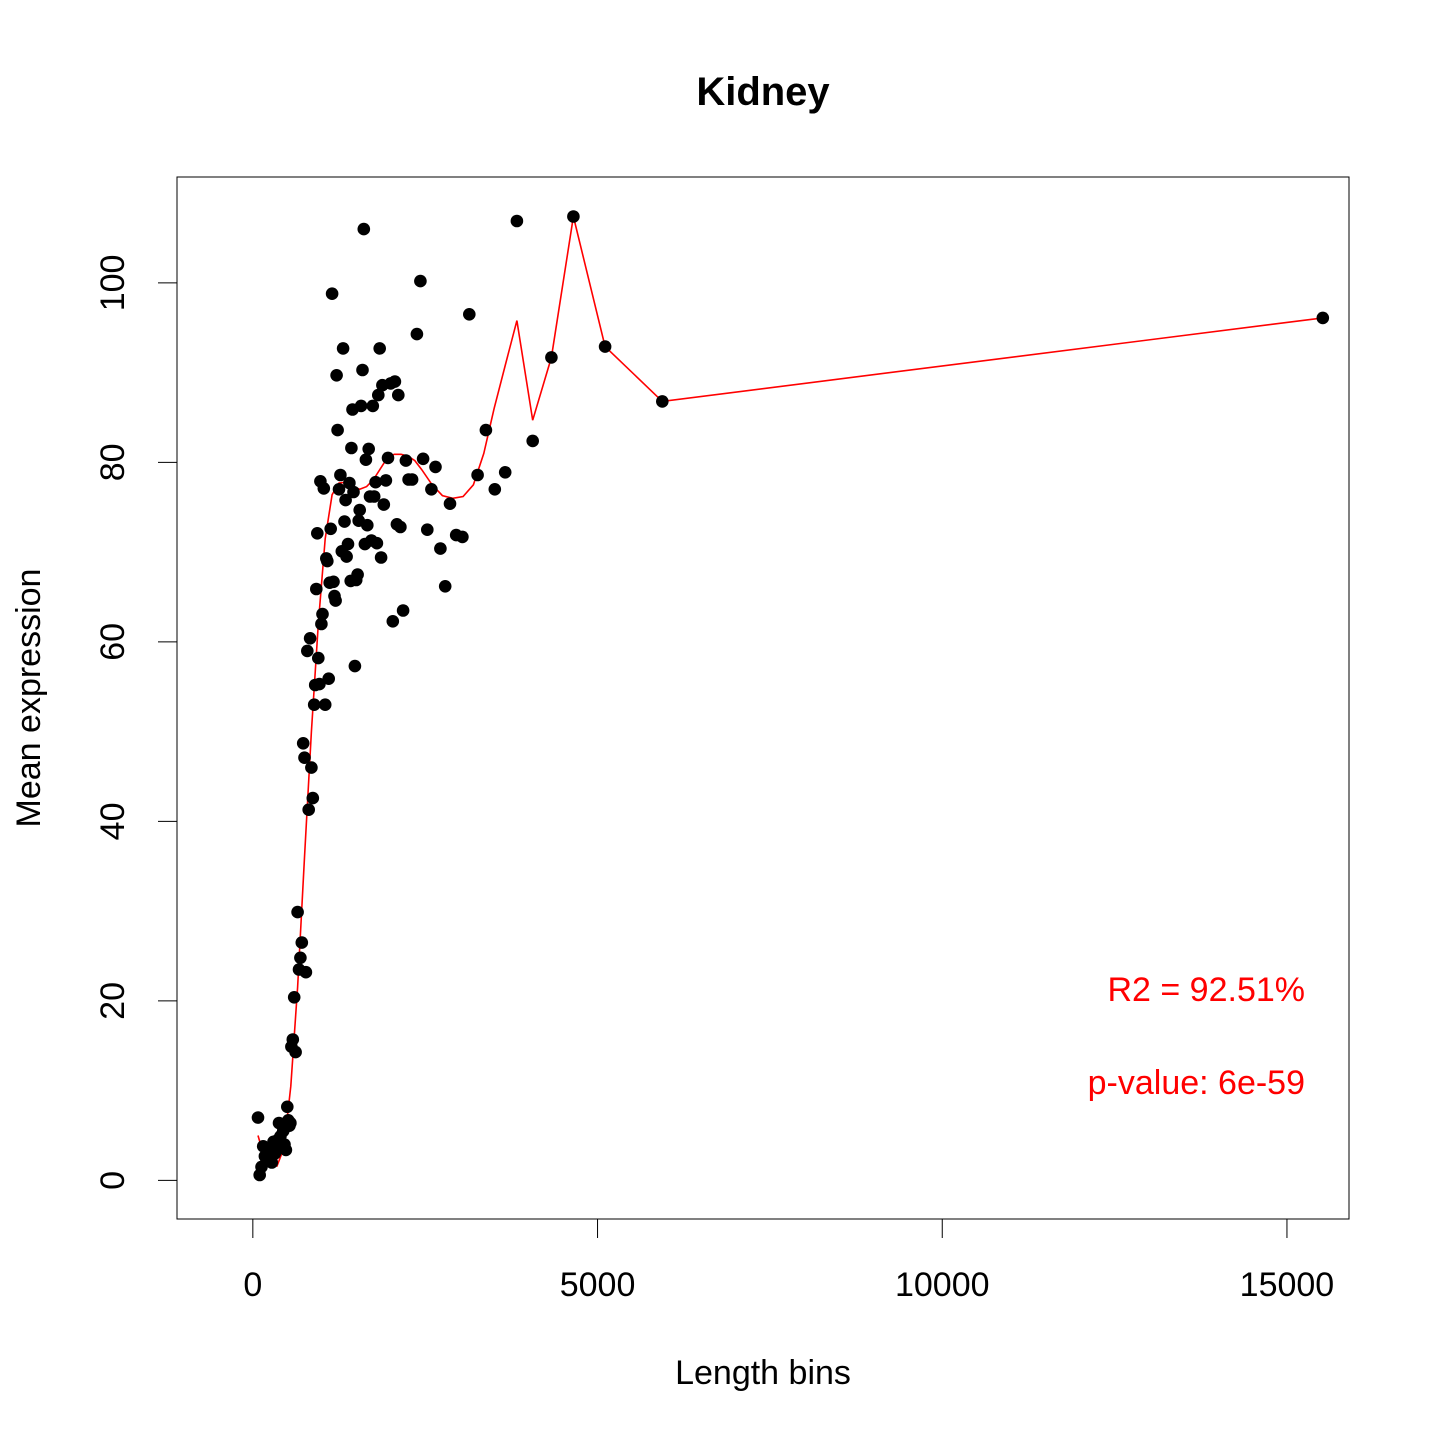 Image resolution: width=1440 pixels, height=1440 pixels. What do you see at coordinates (788, 1261) in the screenshot?
I see `x-axis: 0 5000 10000 15000` at bounding box center [788, 1261].